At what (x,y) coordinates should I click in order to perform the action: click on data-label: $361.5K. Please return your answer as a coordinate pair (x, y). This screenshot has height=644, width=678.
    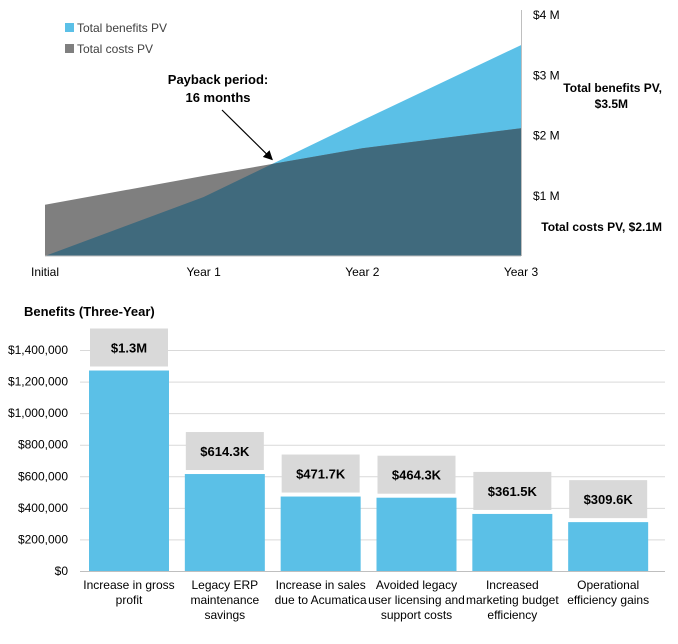
    Looking at the image, I should click on (513, 491).